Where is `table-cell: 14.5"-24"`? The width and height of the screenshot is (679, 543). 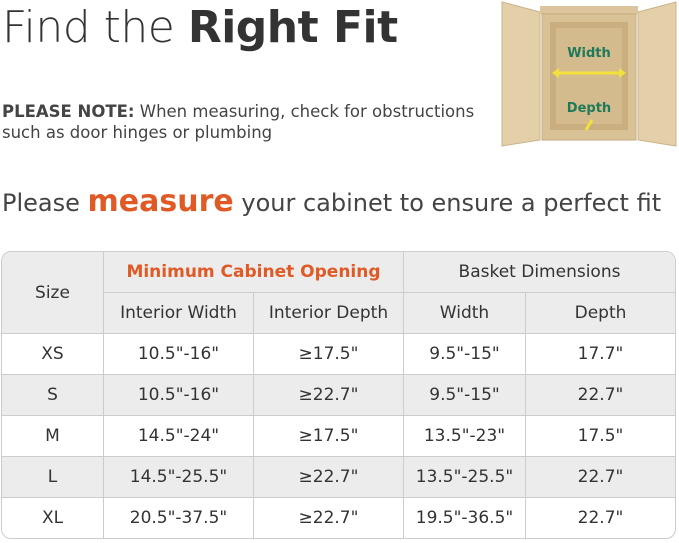 table-cell: 14.5"-24" is located at coordinates (179, 436).